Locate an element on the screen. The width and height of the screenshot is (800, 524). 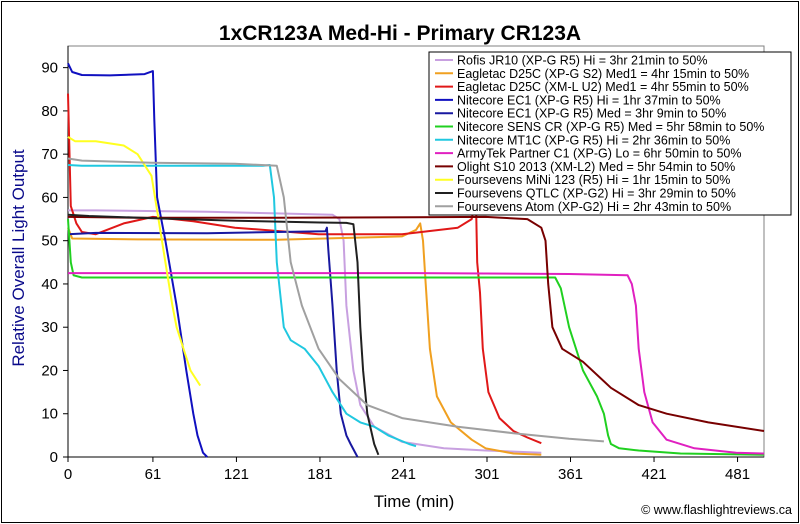
legend-box is located at coordinates (610, 133).